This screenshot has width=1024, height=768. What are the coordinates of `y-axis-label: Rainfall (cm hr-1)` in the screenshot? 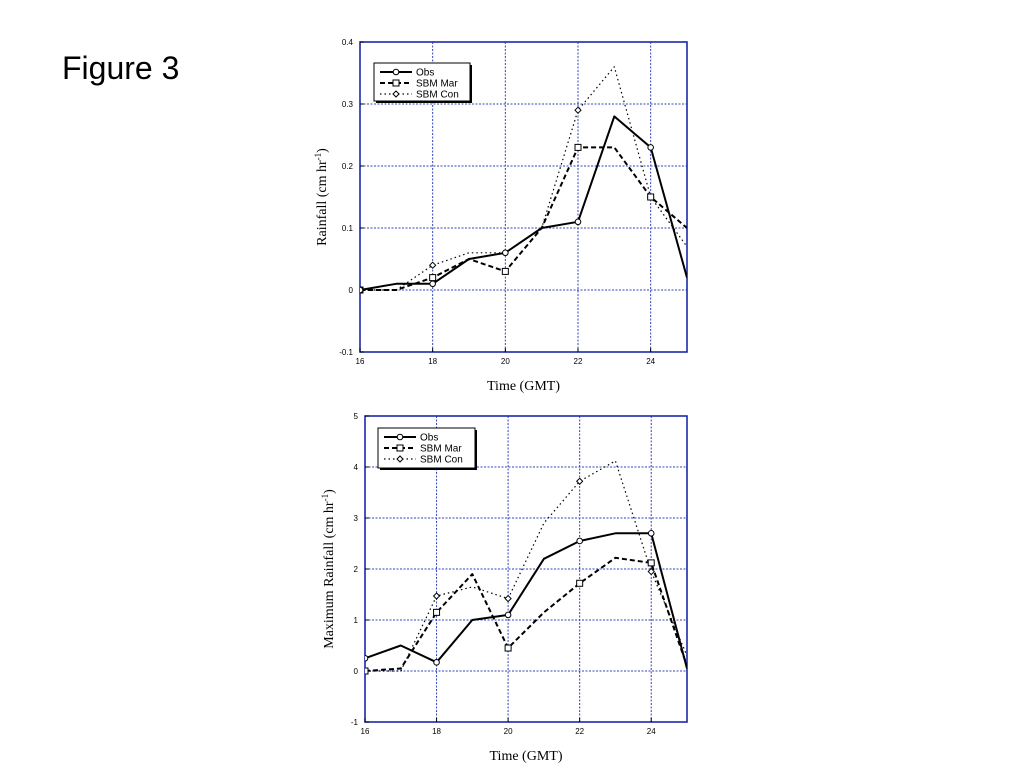 It's located at (321, 197).